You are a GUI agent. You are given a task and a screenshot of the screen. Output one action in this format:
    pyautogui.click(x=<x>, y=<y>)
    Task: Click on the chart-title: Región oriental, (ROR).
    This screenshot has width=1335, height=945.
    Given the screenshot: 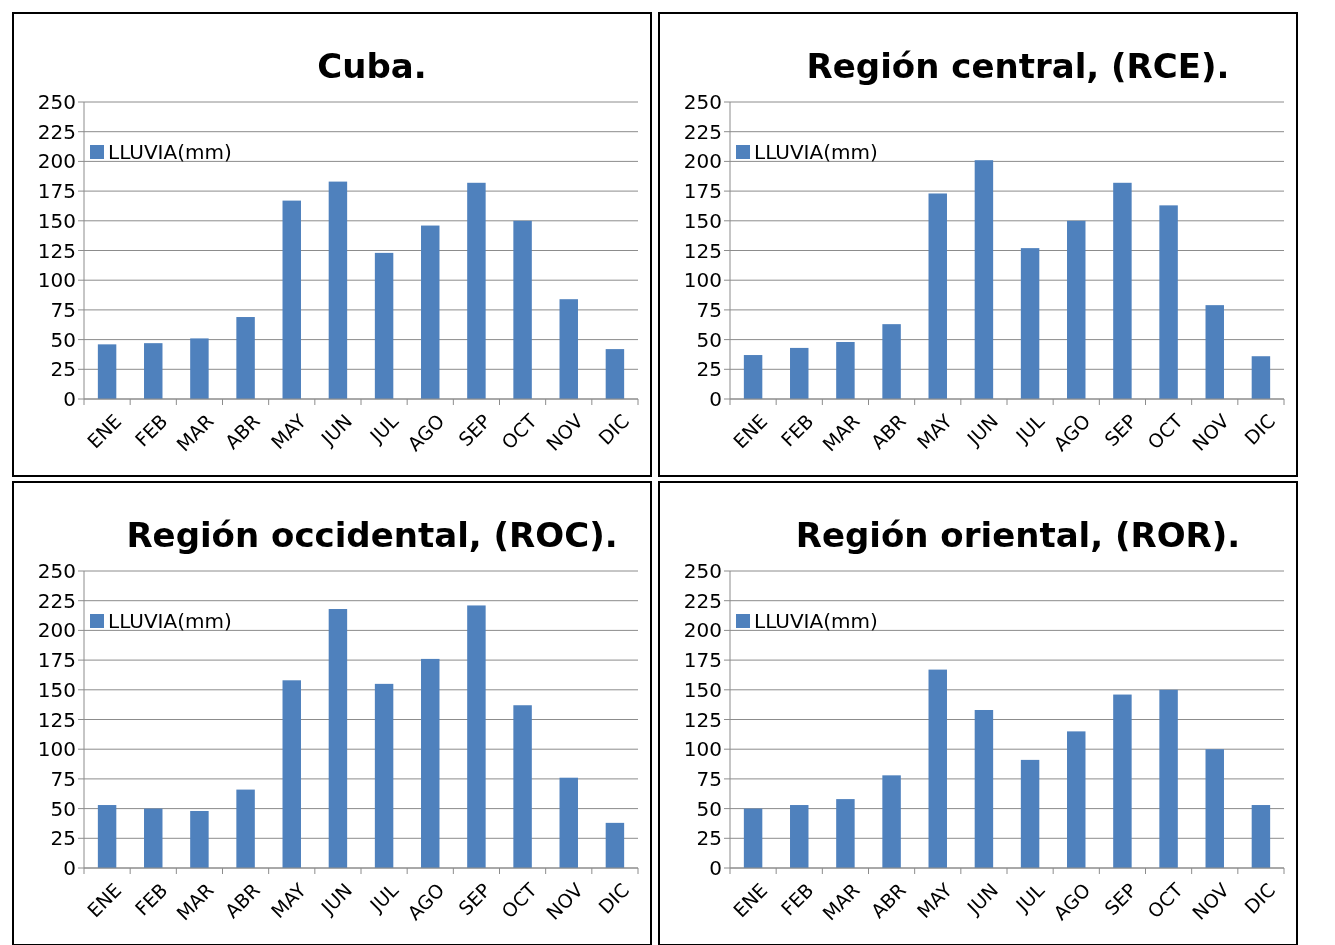 What is the action you would take?
    pyautogui.click(x=1018, y=535)
    